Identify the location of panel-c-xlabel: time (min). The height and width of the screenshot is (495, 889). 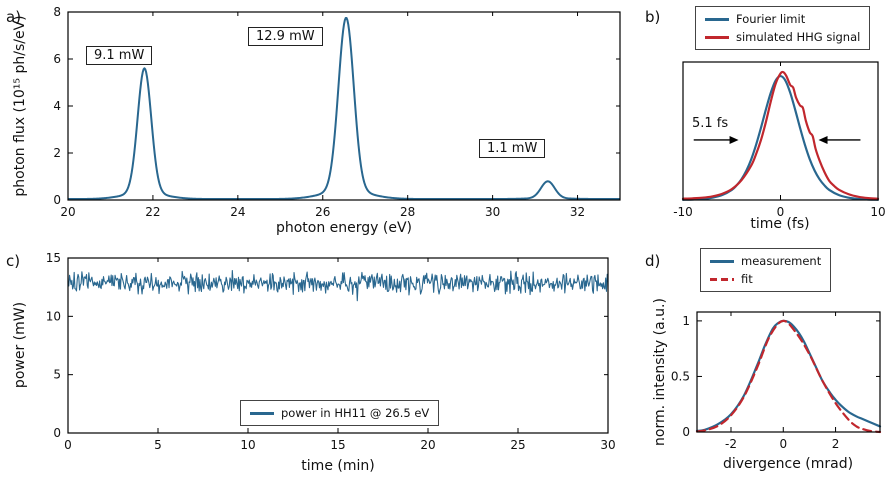
(338, 466).